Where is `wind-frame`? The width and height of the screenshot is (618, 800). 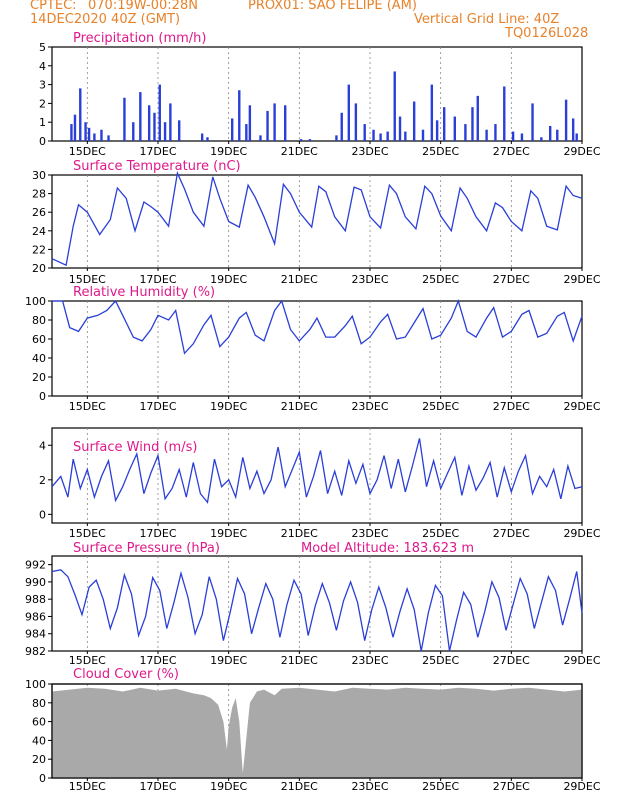
wind-frame is located at coordinates (317, 475).